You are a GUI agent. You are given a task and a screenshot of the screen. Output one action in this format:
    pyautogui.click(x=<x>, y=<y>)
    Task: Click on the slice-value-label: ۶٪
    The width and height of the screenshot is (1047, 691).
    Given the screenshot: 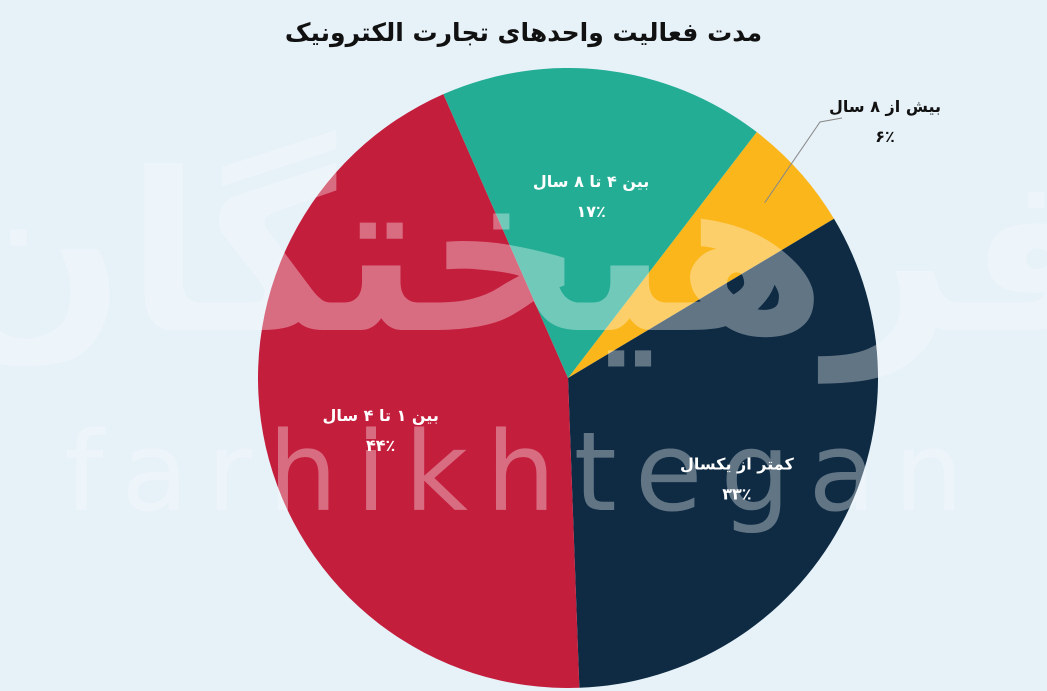 What is the action you would take?
    pyautogui.click(x=885, y=136)
    